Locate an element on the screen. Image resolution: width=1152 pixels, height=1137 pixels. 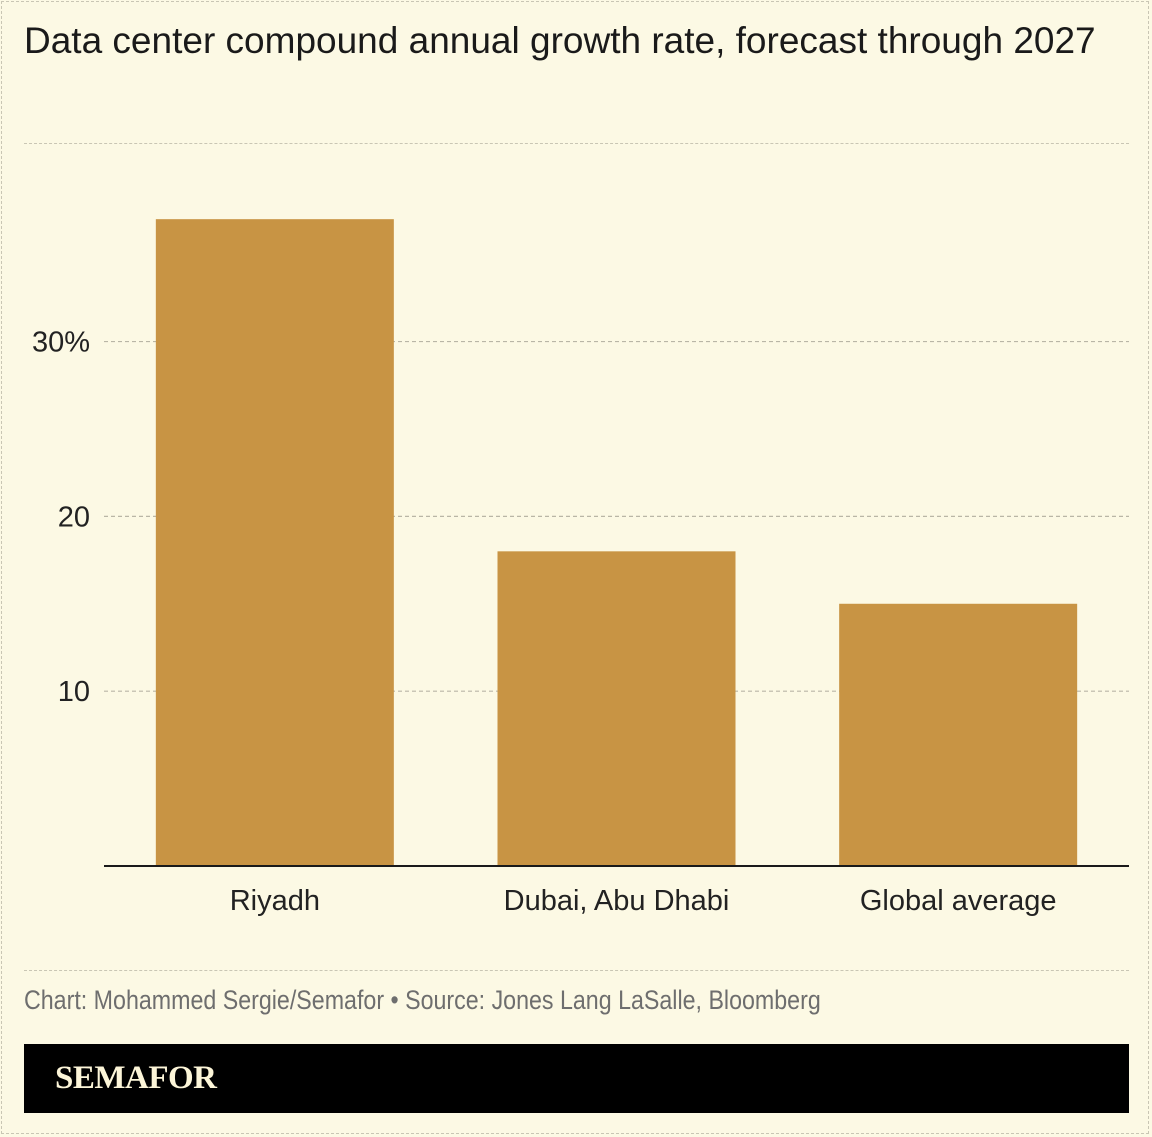
y-tick-label: 30% is located at coordinates (61, 343).